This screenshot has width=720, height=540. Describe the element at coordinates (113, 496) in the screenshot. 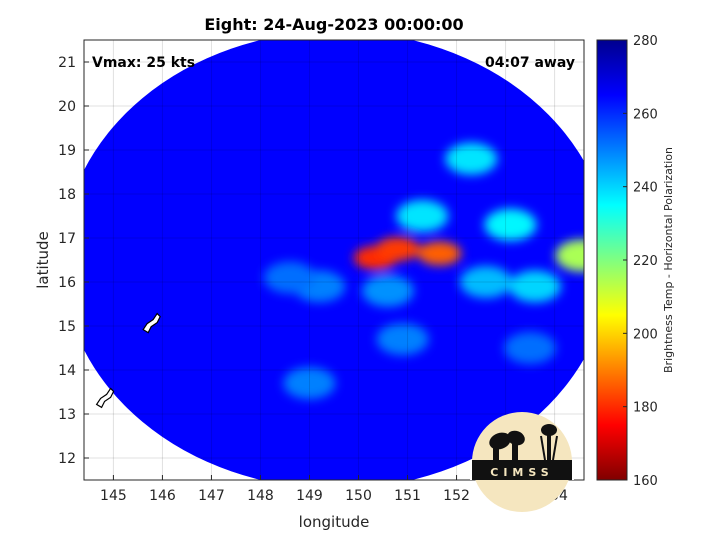

I see `x-tick-label: 145` at that location.